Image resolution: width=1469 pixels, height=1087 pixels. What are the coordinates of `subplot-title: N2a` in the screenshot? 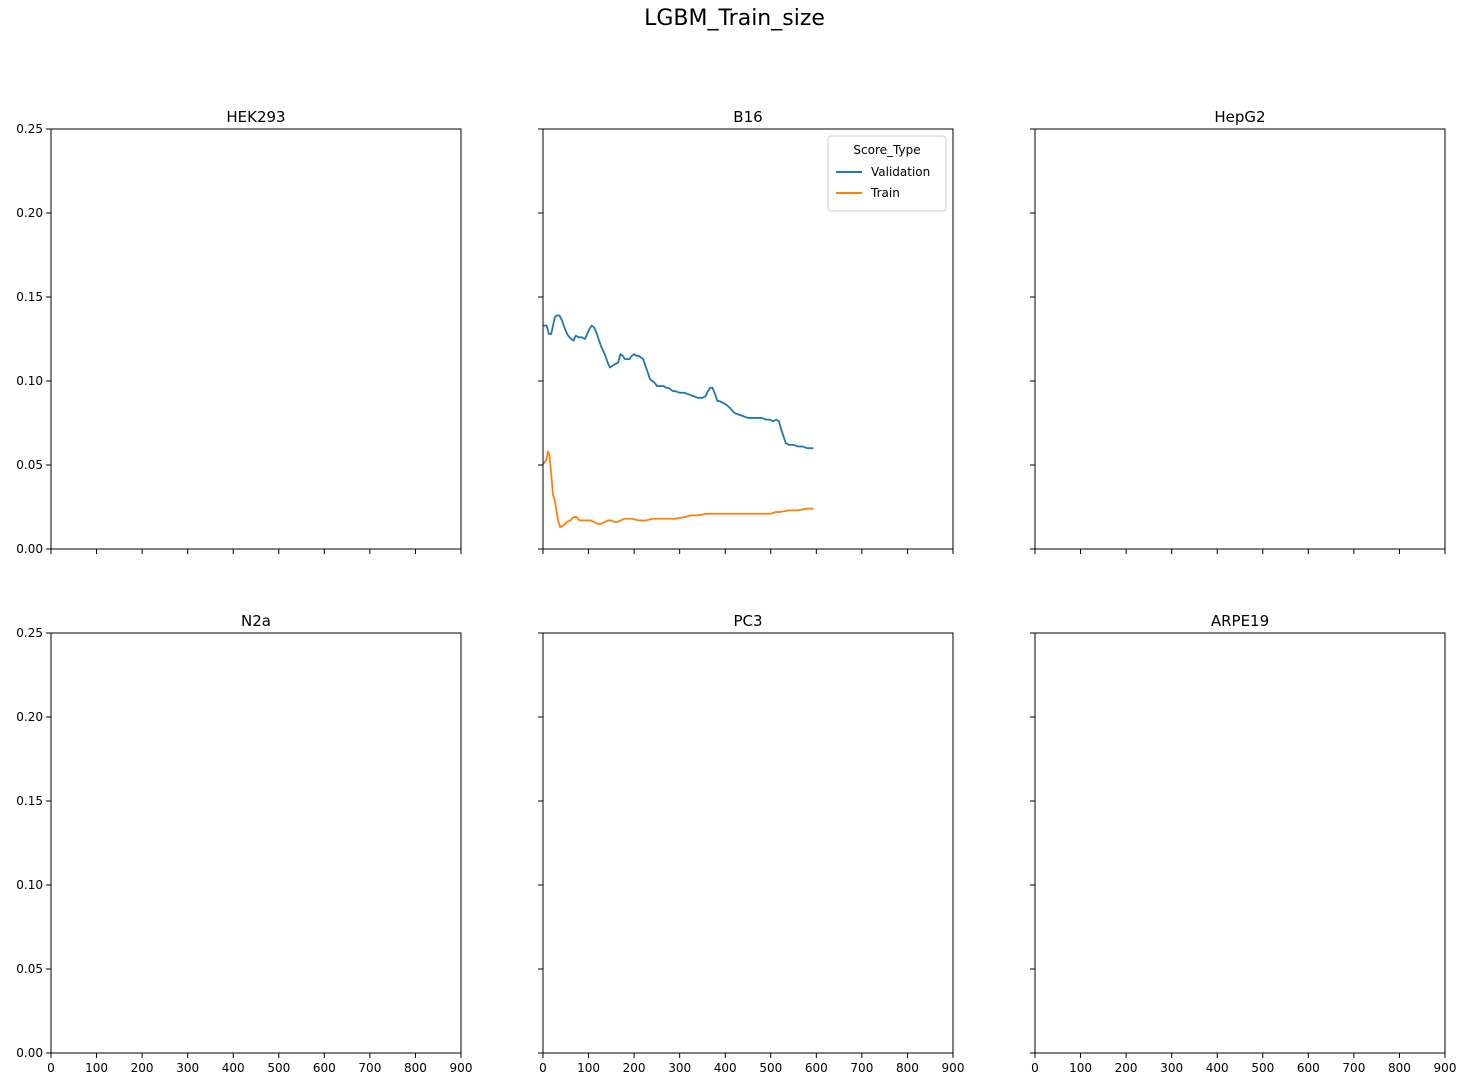 It's located at (256, 621).